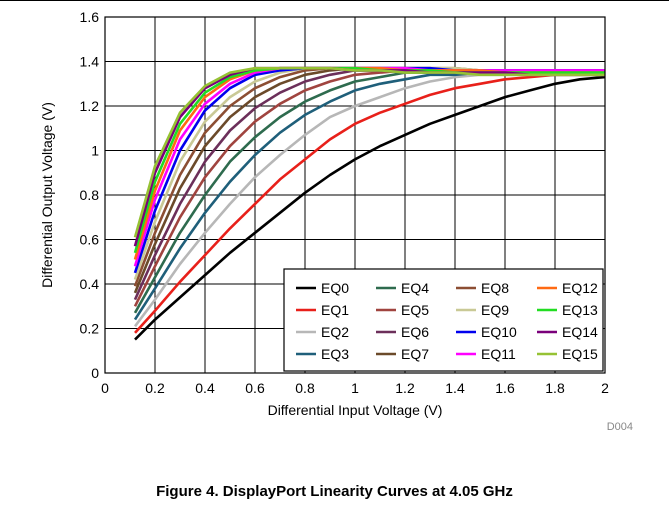  Describe the element at coordinates (580, 332) in the screenshot. I see `legend-label: EQ14` at that location.